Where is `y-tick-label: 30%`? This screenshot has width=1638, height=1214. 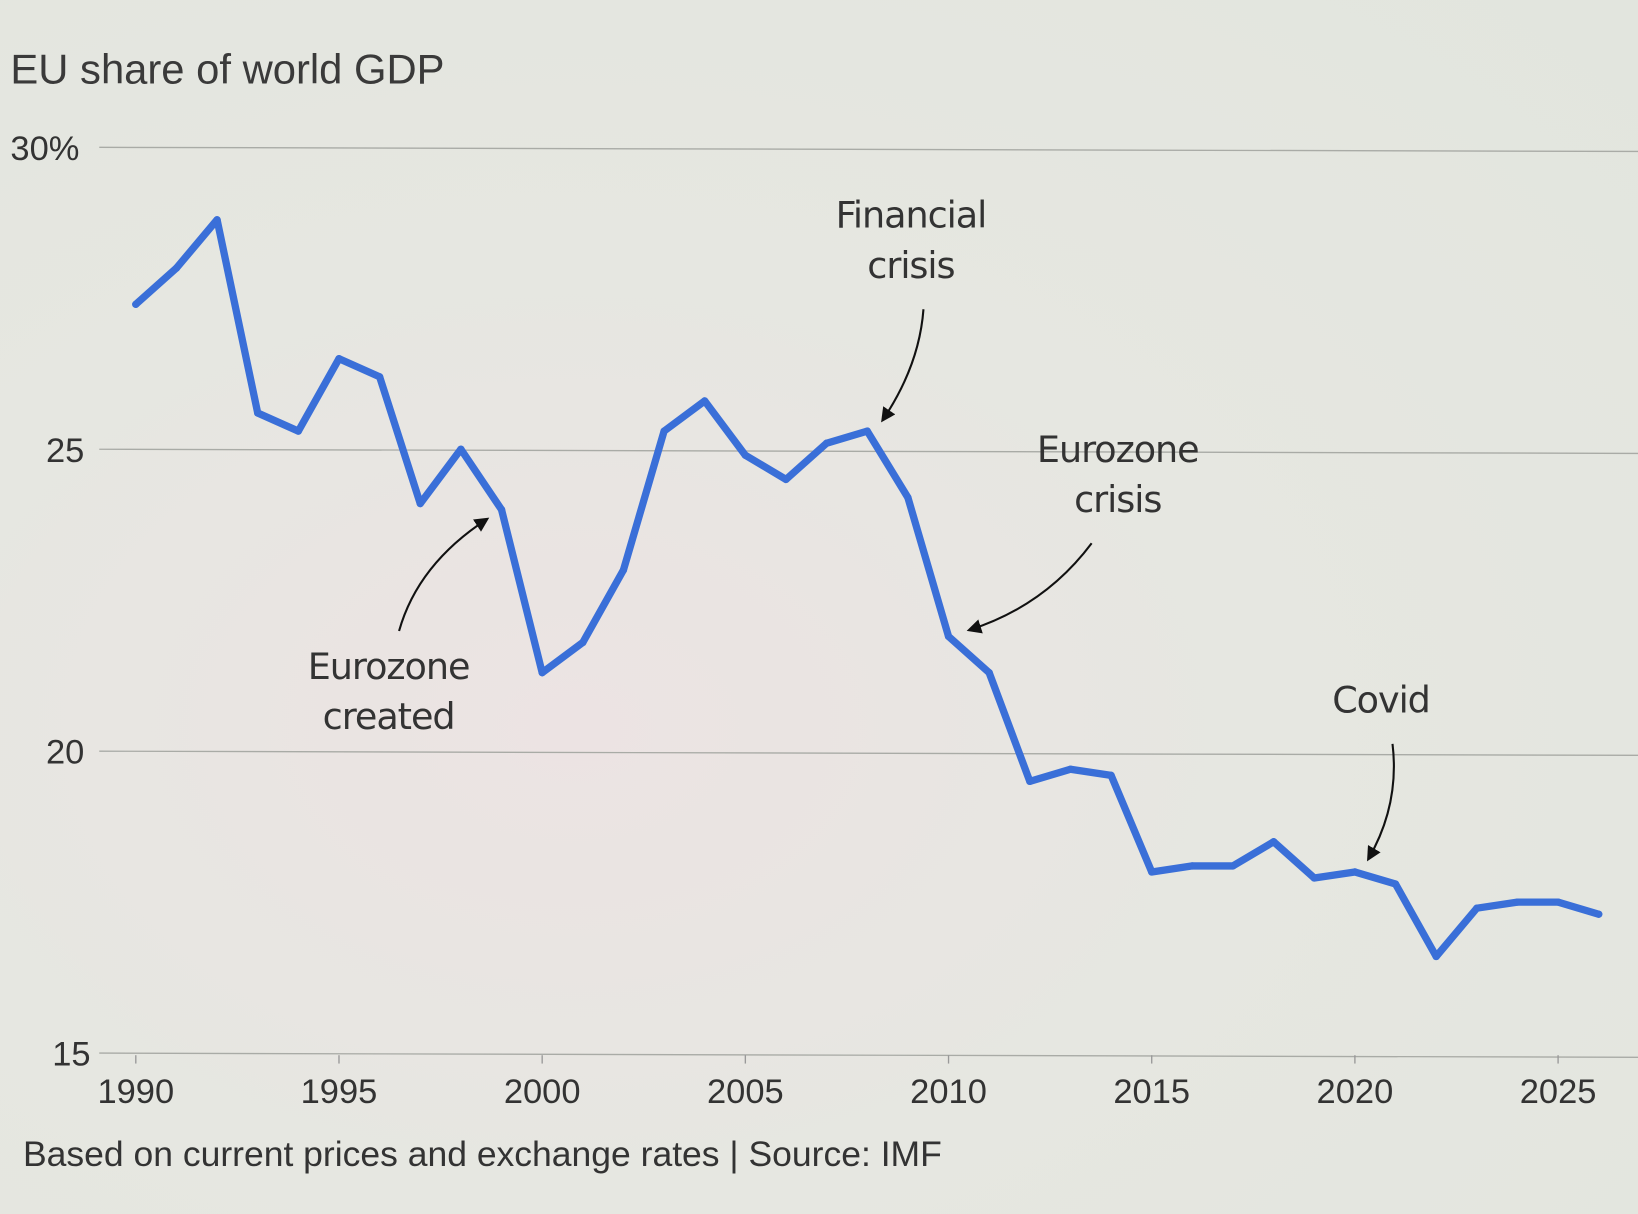
y-tick-label: 30% is located at coordinates (44, 149).